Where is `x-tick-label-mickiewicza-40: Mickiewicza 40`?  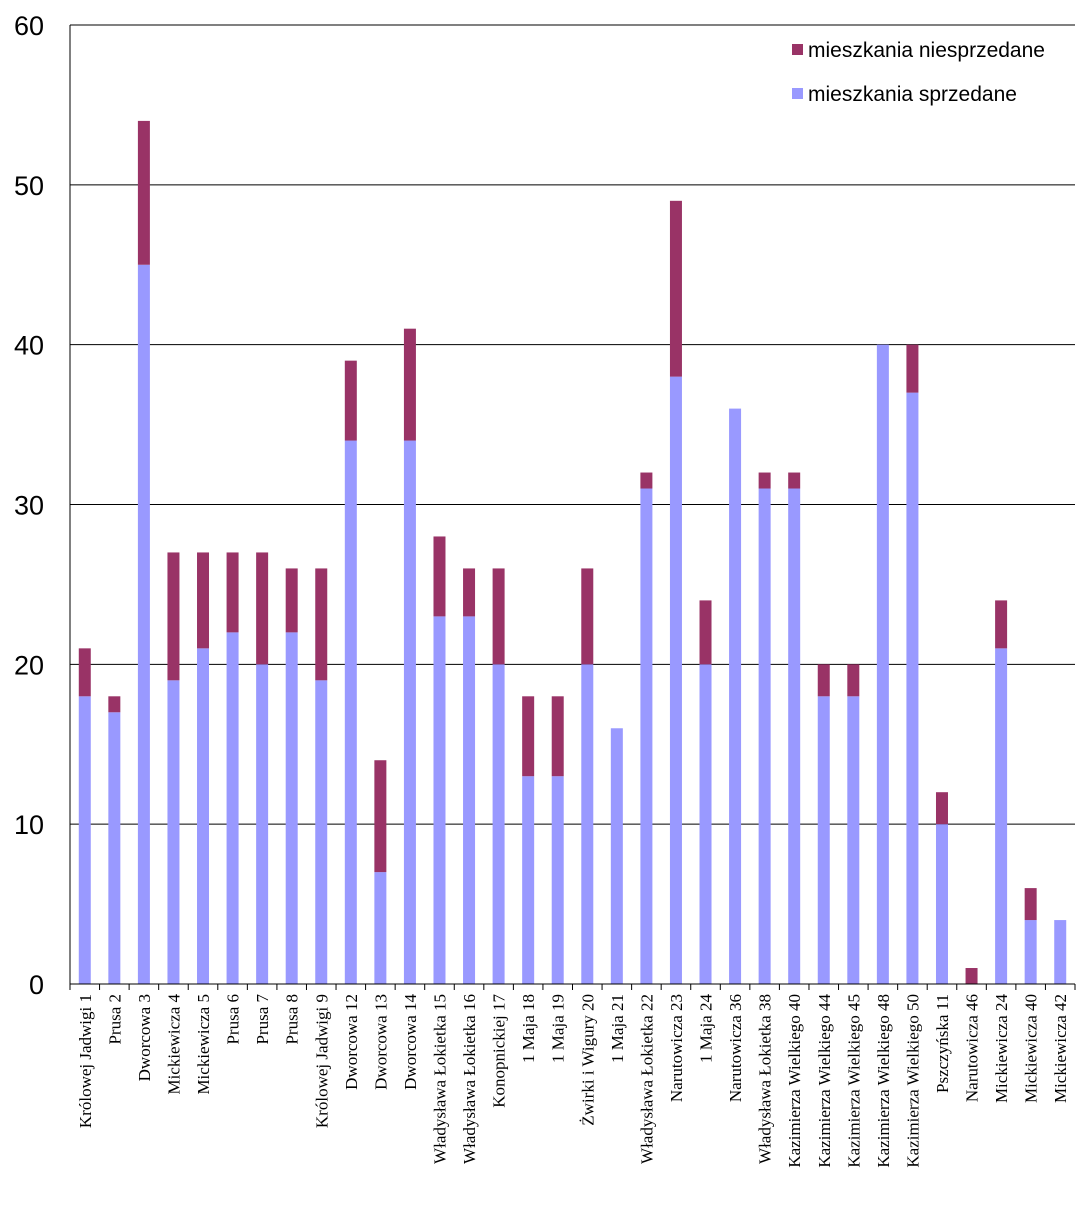
x-tick-label-mickiewicza-40: Mickiewicza 40 is located at coordinates (1031, 1048).